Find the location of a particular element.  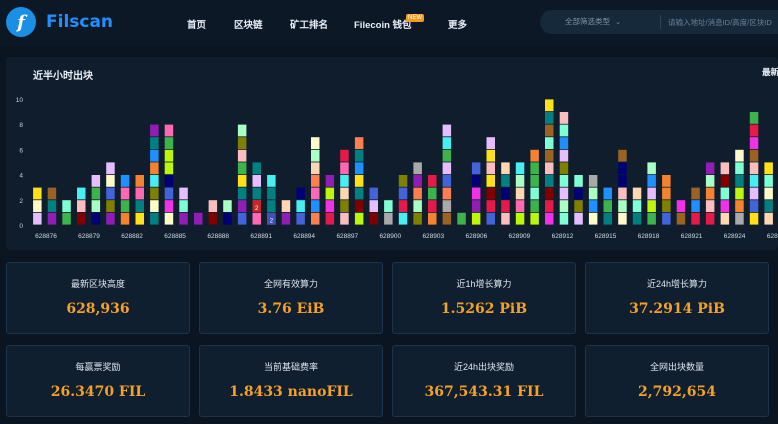

search-type-select: 全部筛选类型 ⌄ is located at coordinates (593, 21).